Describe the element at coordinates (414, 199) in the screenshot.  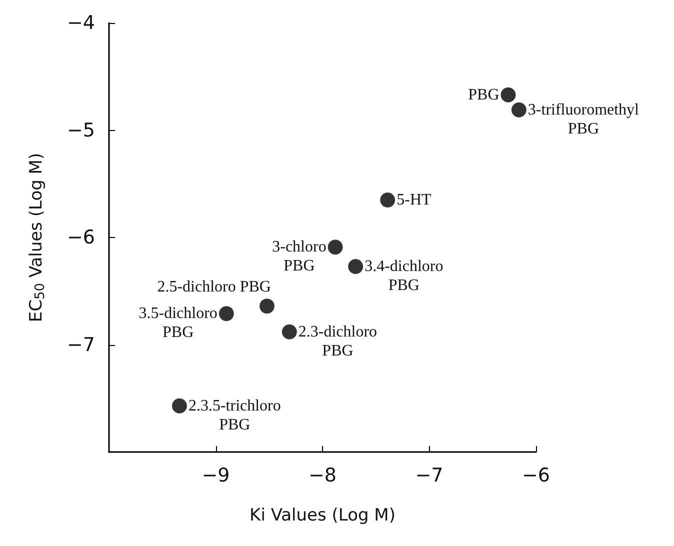
I see `annotation: 5-HT` at that location.